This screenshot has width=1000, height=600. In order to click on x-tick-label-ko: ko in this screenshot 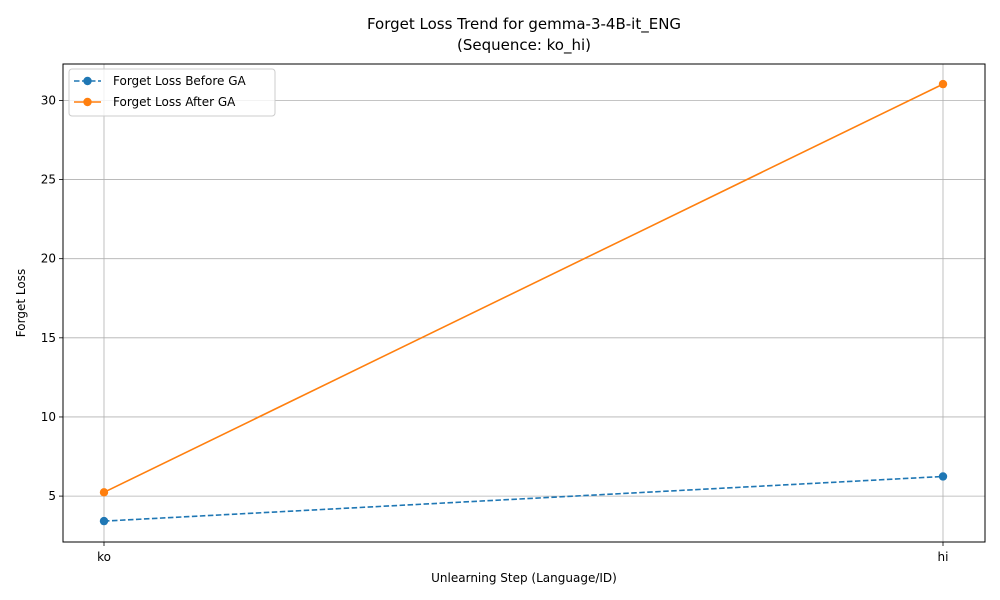, I will do `click(104, 557)`.